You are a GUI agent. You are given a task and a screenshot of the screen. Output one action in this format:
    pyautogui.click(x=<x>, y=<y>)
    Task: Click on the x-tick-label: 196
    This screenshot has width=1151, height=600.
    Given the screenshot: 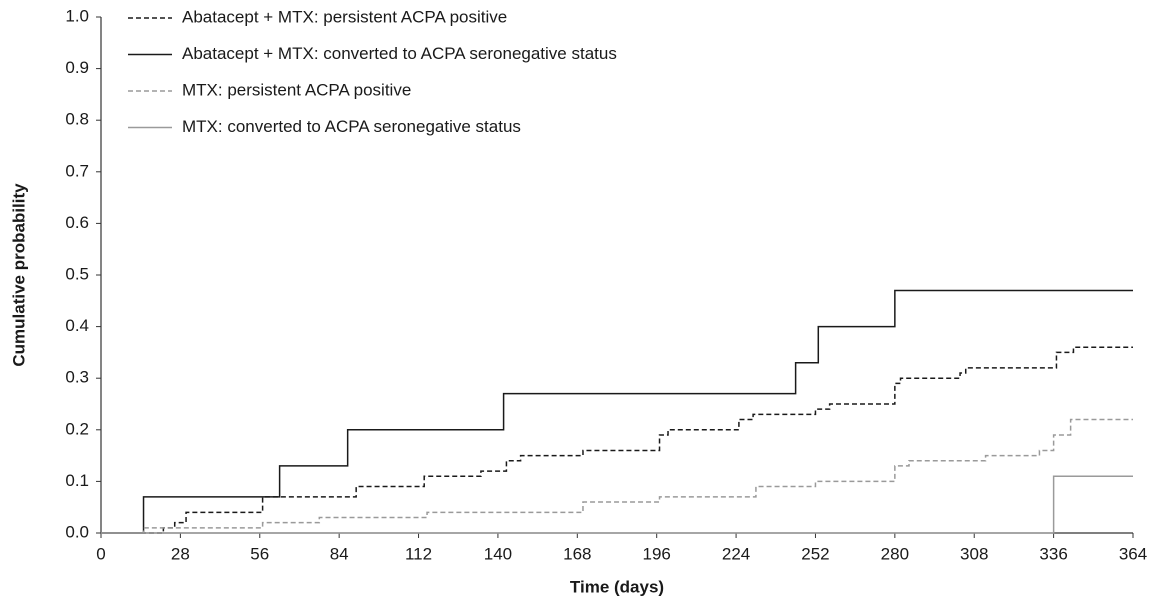 What is the action you would take?
    pyautogui.click(x=657, y=553)
    